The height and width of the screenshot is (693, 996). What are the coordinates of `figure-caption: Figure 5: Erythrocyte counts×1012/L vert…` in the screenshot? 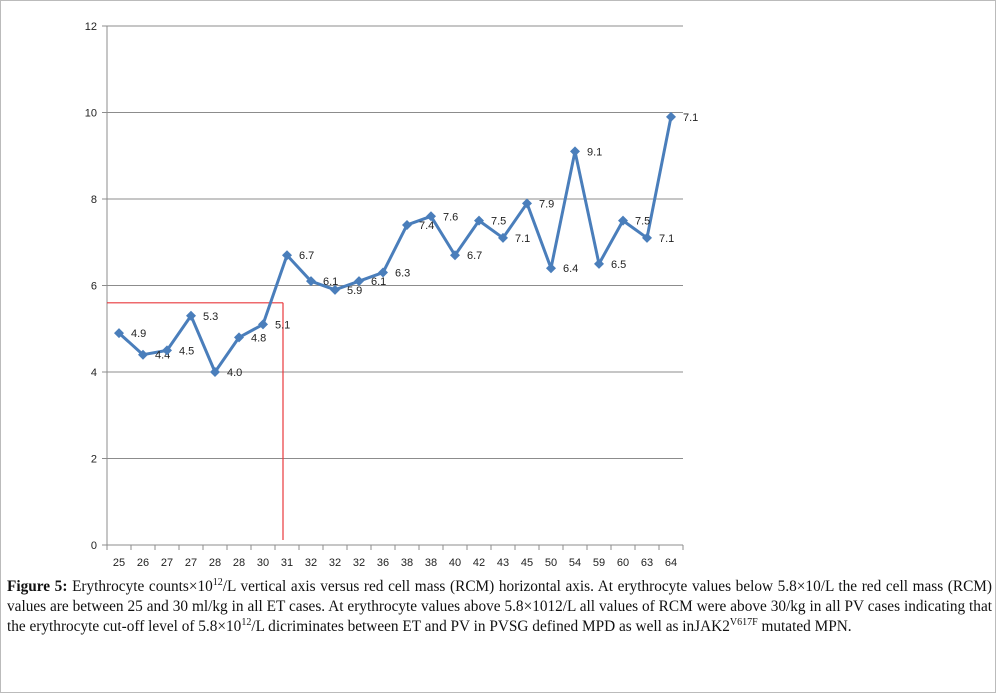 It's located at (499, 607).